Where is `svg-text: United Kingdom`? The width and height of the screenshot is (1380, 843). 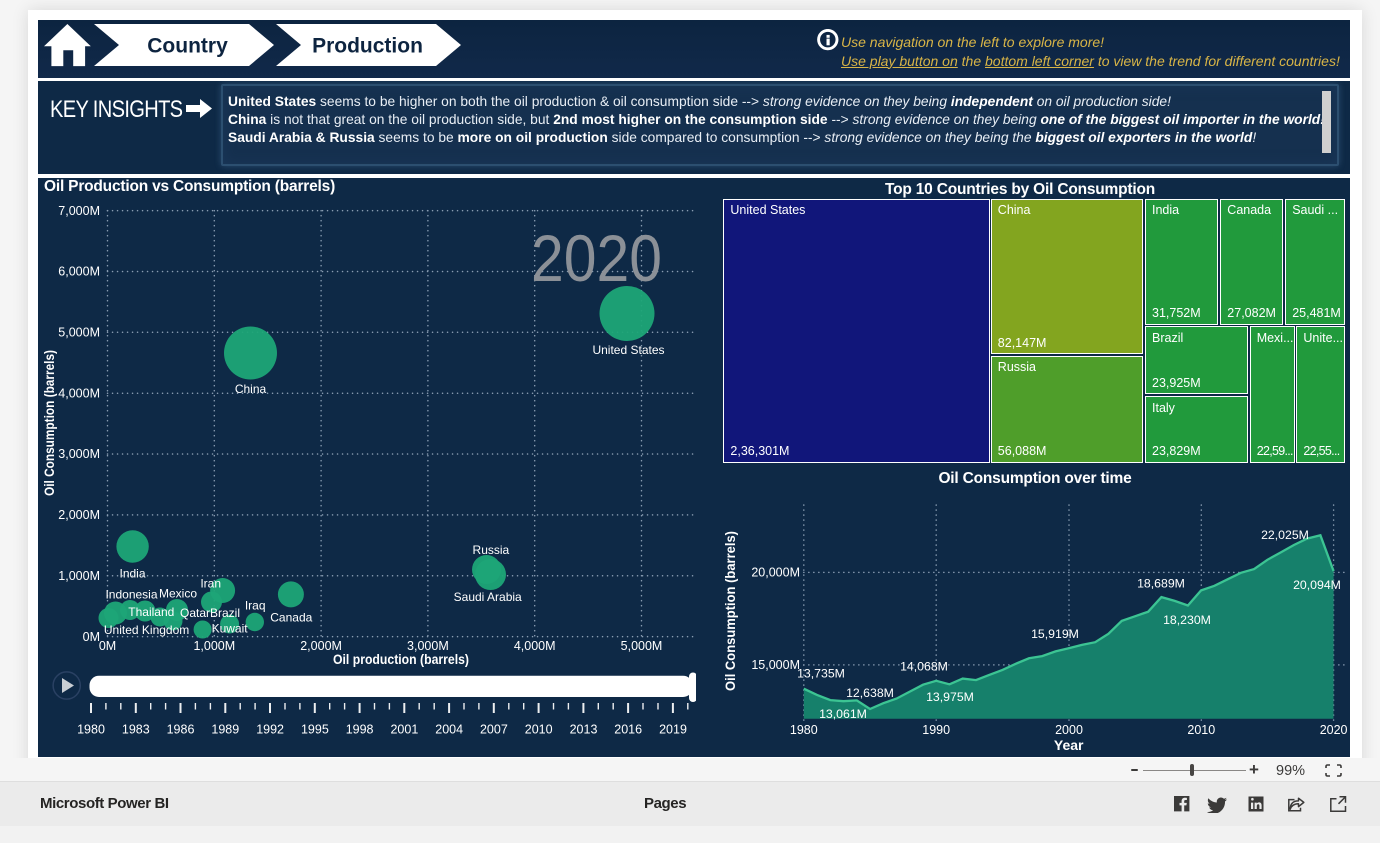
svg-text: United Kingdom is located at coordinates (146, 630).